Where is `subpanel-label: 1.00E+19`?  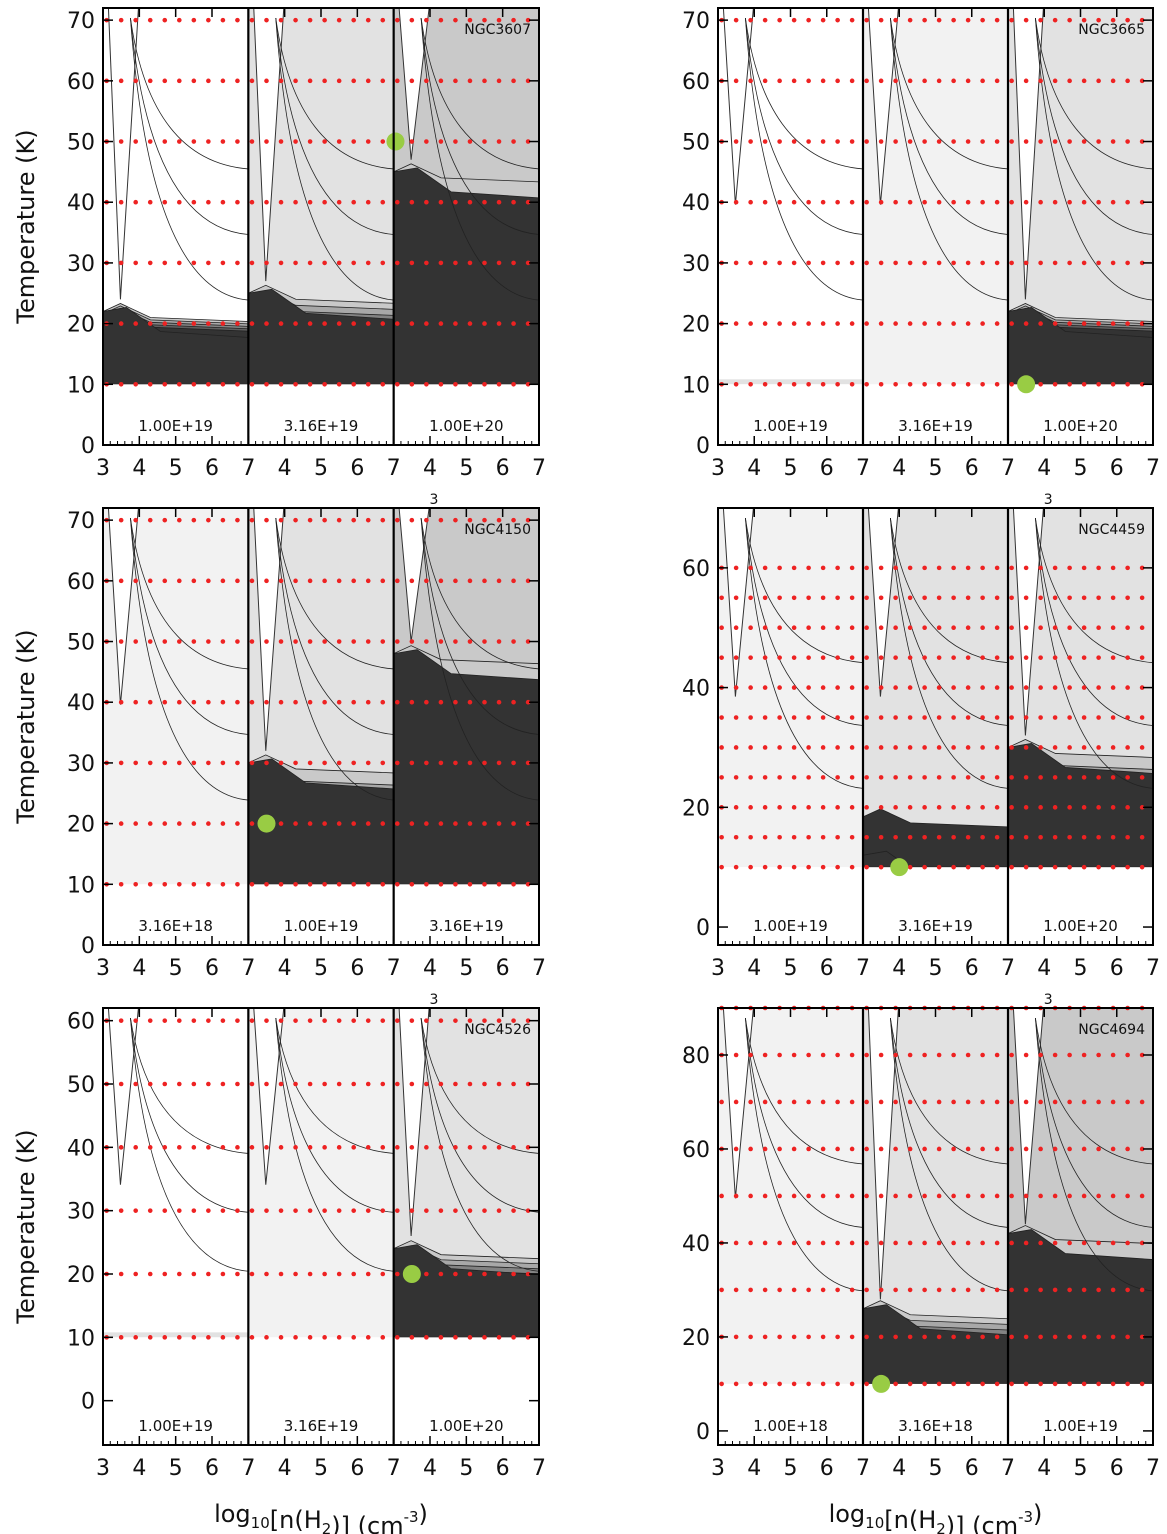 subpanel-label: 1.00E+19 is located at coordinates (321, 926).